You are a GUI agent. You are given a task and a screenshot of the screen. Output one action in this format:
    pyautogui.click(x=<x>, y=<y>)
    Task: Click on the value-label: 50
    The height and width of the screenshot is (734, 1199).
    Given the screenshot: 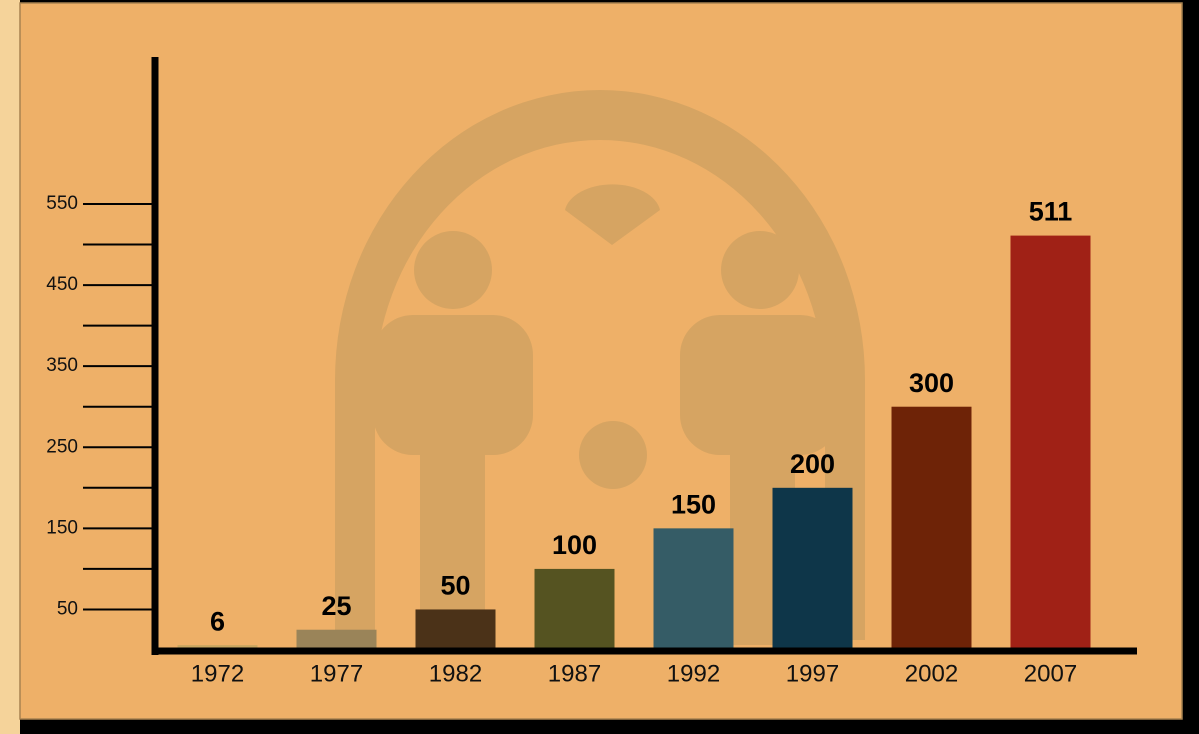 What is the action you would take?
    pyautogui.click(x=455, y=586)
    